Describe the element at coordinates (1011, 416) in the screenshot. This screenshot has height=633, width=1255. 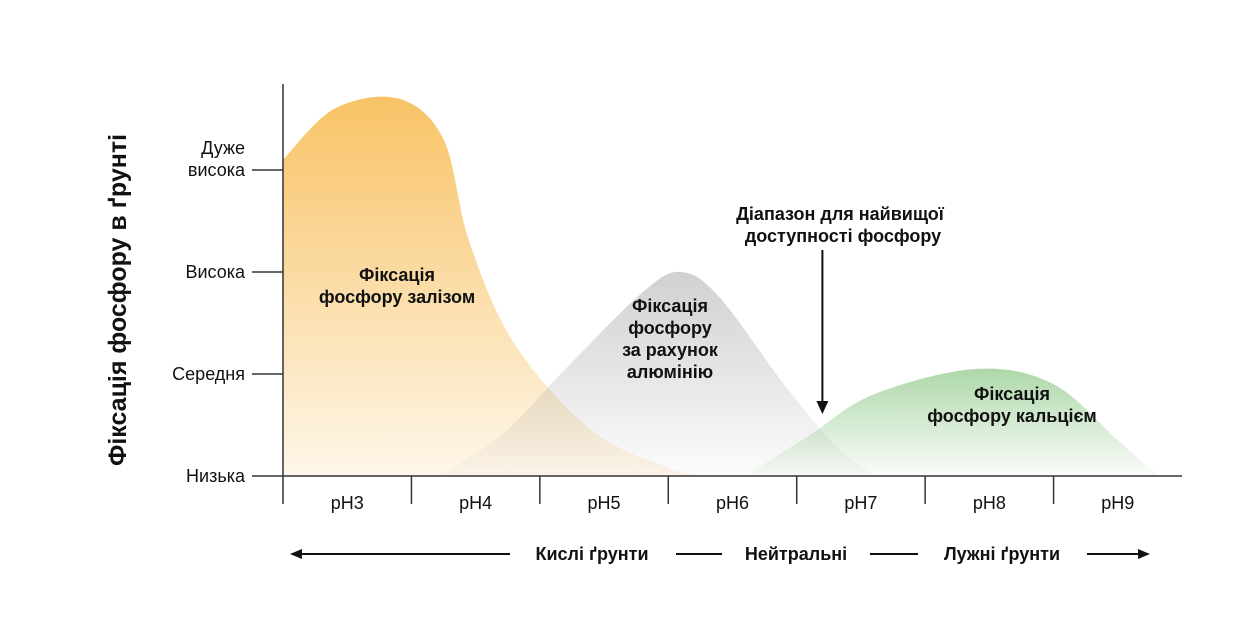
I see `series-label-3: фосфору кальцієм` at that location.